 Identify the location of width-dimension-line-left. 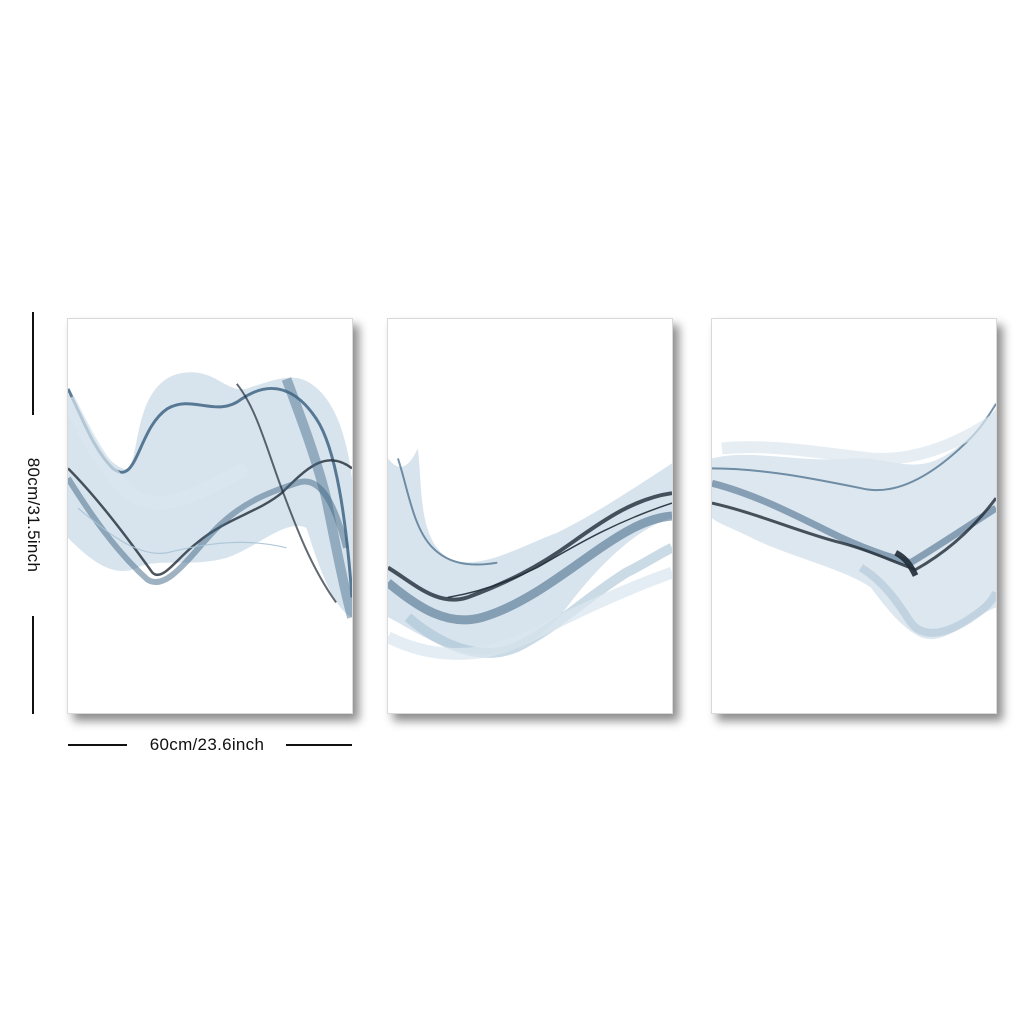
(97, 745).